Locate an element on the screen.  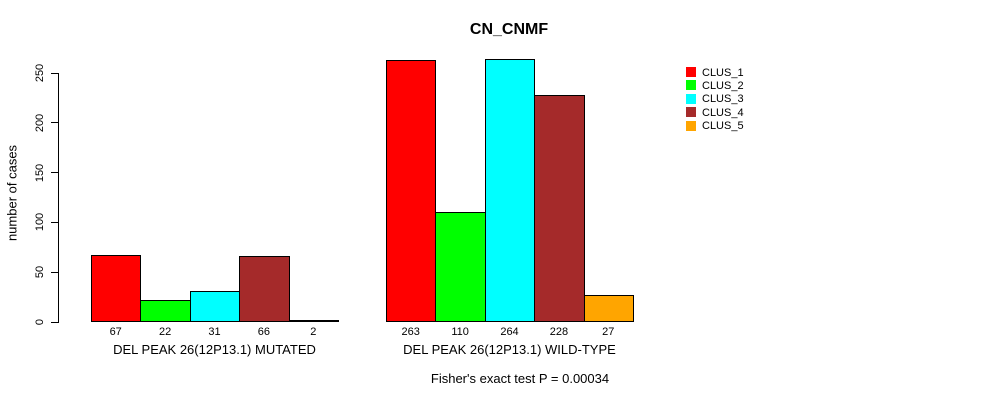
bar-clus_1-wild-type is located at coordinates (411, 191).